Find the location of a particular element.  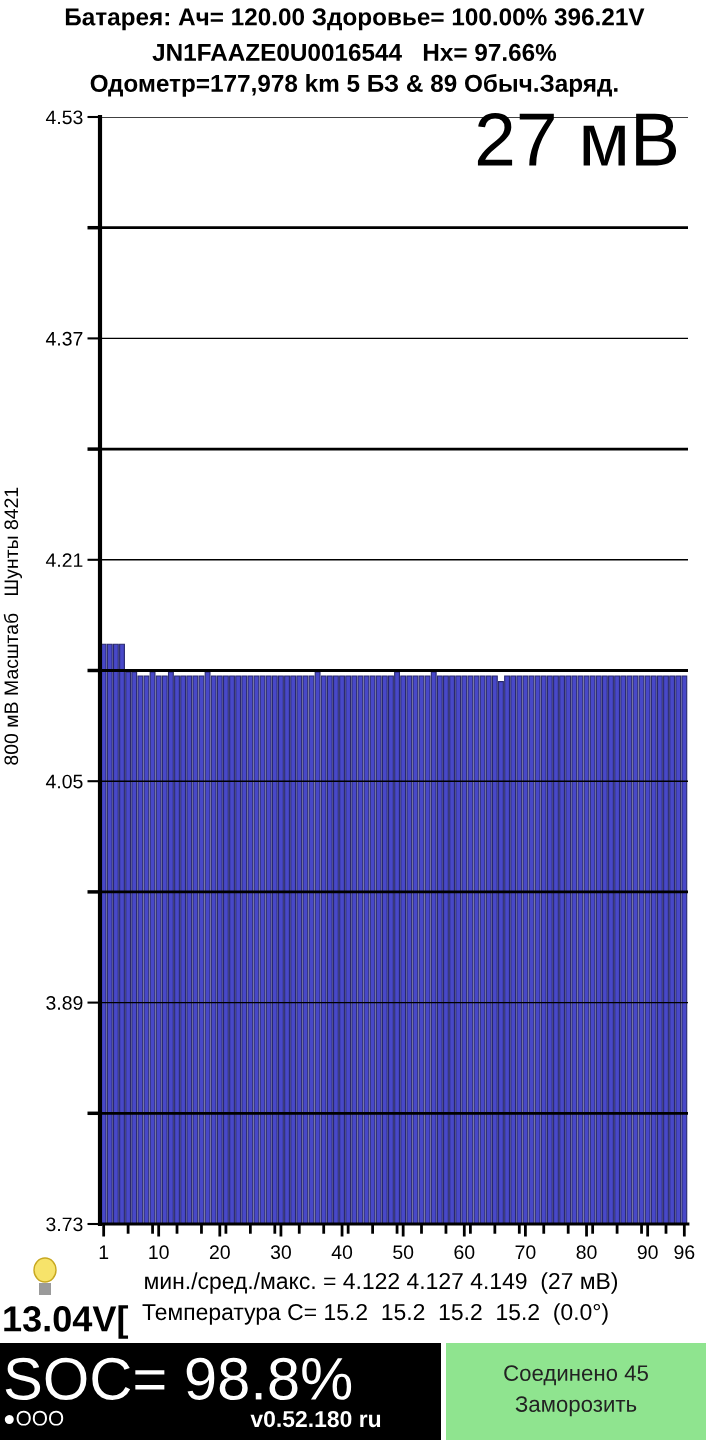

text: 13.04V[ is located at coordinates (66, 1322).